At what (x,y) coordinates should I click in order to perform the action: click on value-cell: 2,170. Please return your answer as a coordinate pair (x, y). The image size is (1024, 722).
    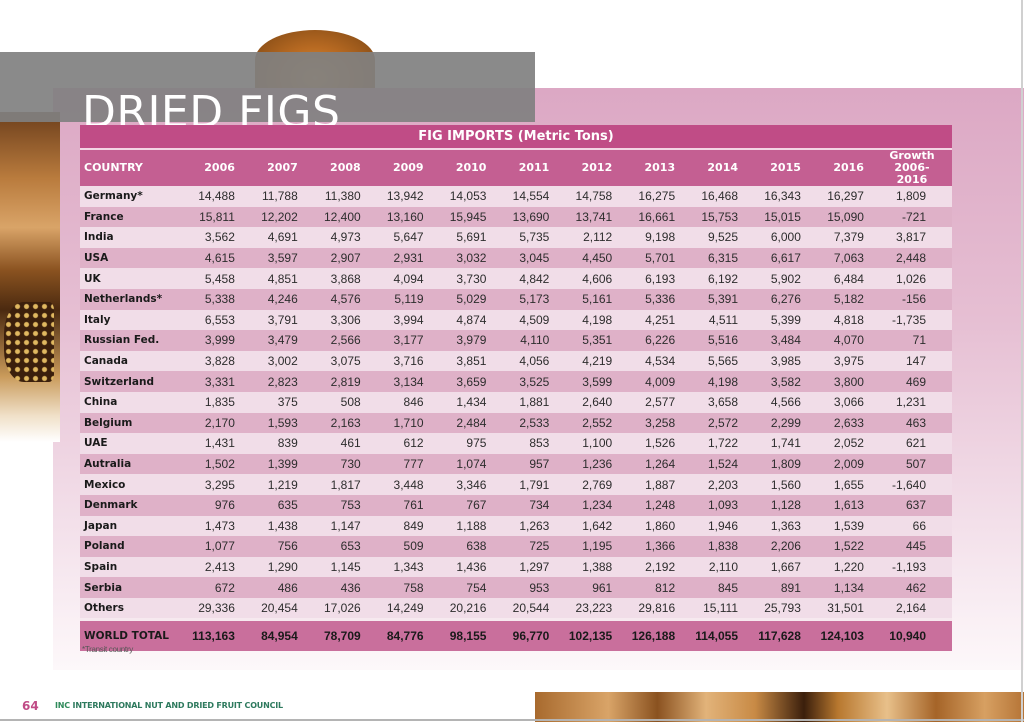
    Looking at the image, I should click on (211, 423).